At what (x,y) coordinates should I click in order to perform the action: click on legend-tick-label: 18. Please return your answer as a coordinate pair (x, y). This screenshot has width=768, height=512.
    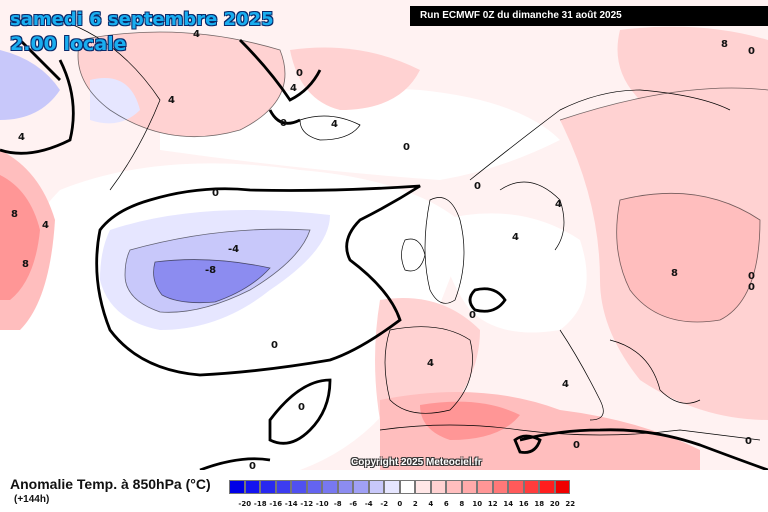
    Looking at the image, I should click on (539, 504).